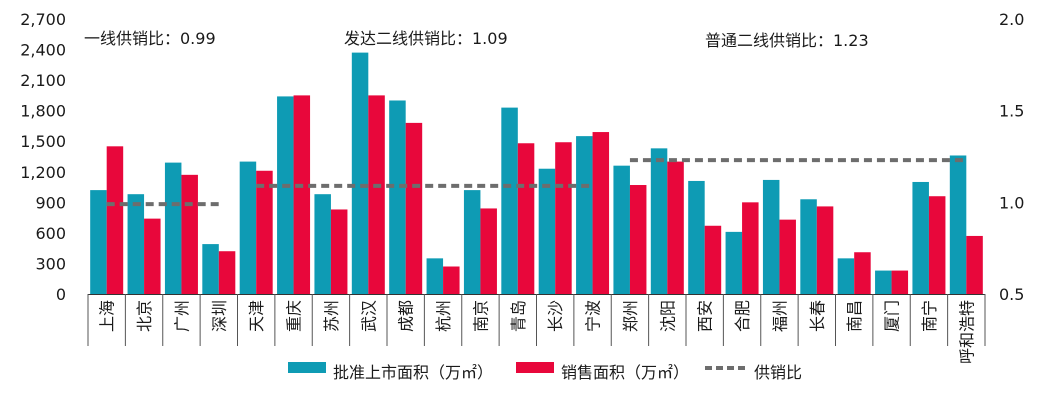  I want to click on category-label: 杭州, so click(443, 316).